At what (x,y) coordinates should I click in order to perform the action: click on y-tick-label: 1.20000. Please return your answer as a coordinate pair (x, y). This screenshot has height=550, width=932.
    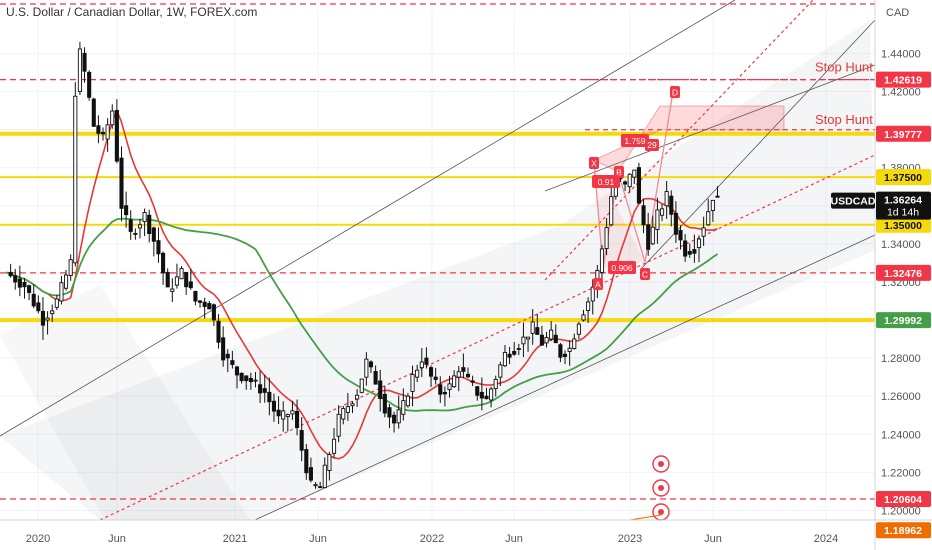
    Looking at the image, I should click on (901, 511).